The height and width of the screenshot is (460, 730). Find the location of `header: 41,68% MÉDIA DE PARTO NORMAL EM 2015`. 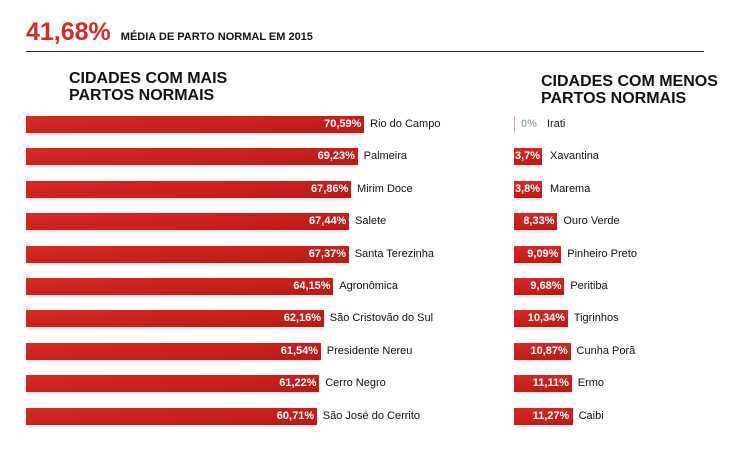

header: 41,68% MÉDIA DE PARTO NORMAL EM 2015 is located at coordinates (169, 32).